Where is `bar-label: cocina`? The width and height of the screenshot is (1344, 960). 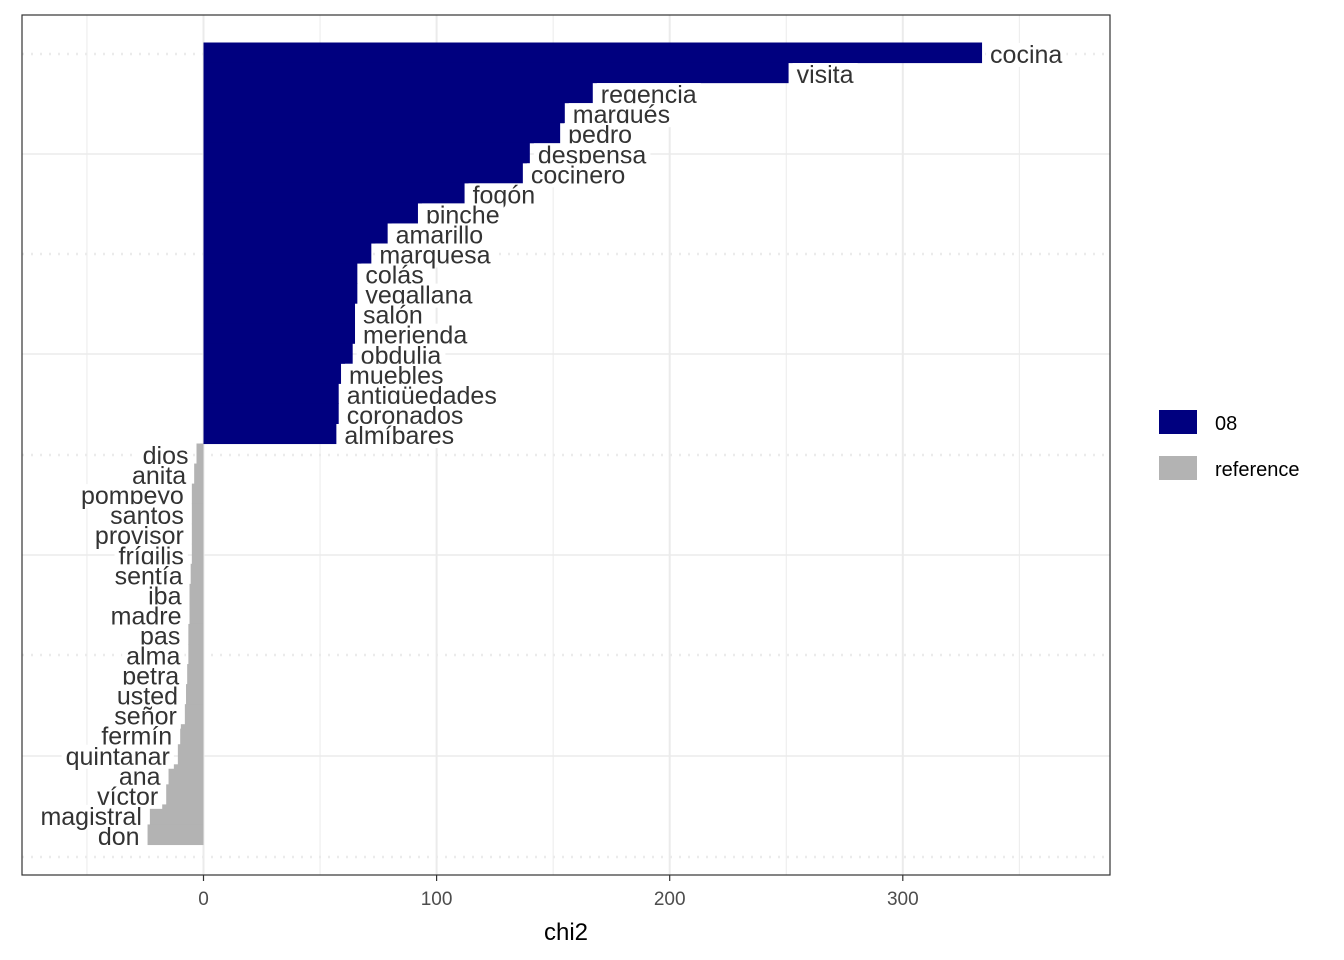
bar-label: cocina is located at coordinates (1026, 55).